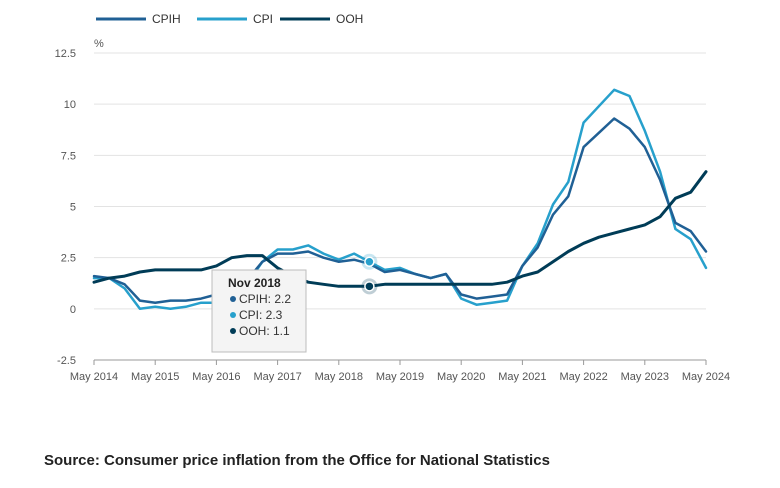  What do you see at coordinates (277, 377) in the screenshot?
I see `x-tick-label: May 2017` at bounding box center [277, 377].